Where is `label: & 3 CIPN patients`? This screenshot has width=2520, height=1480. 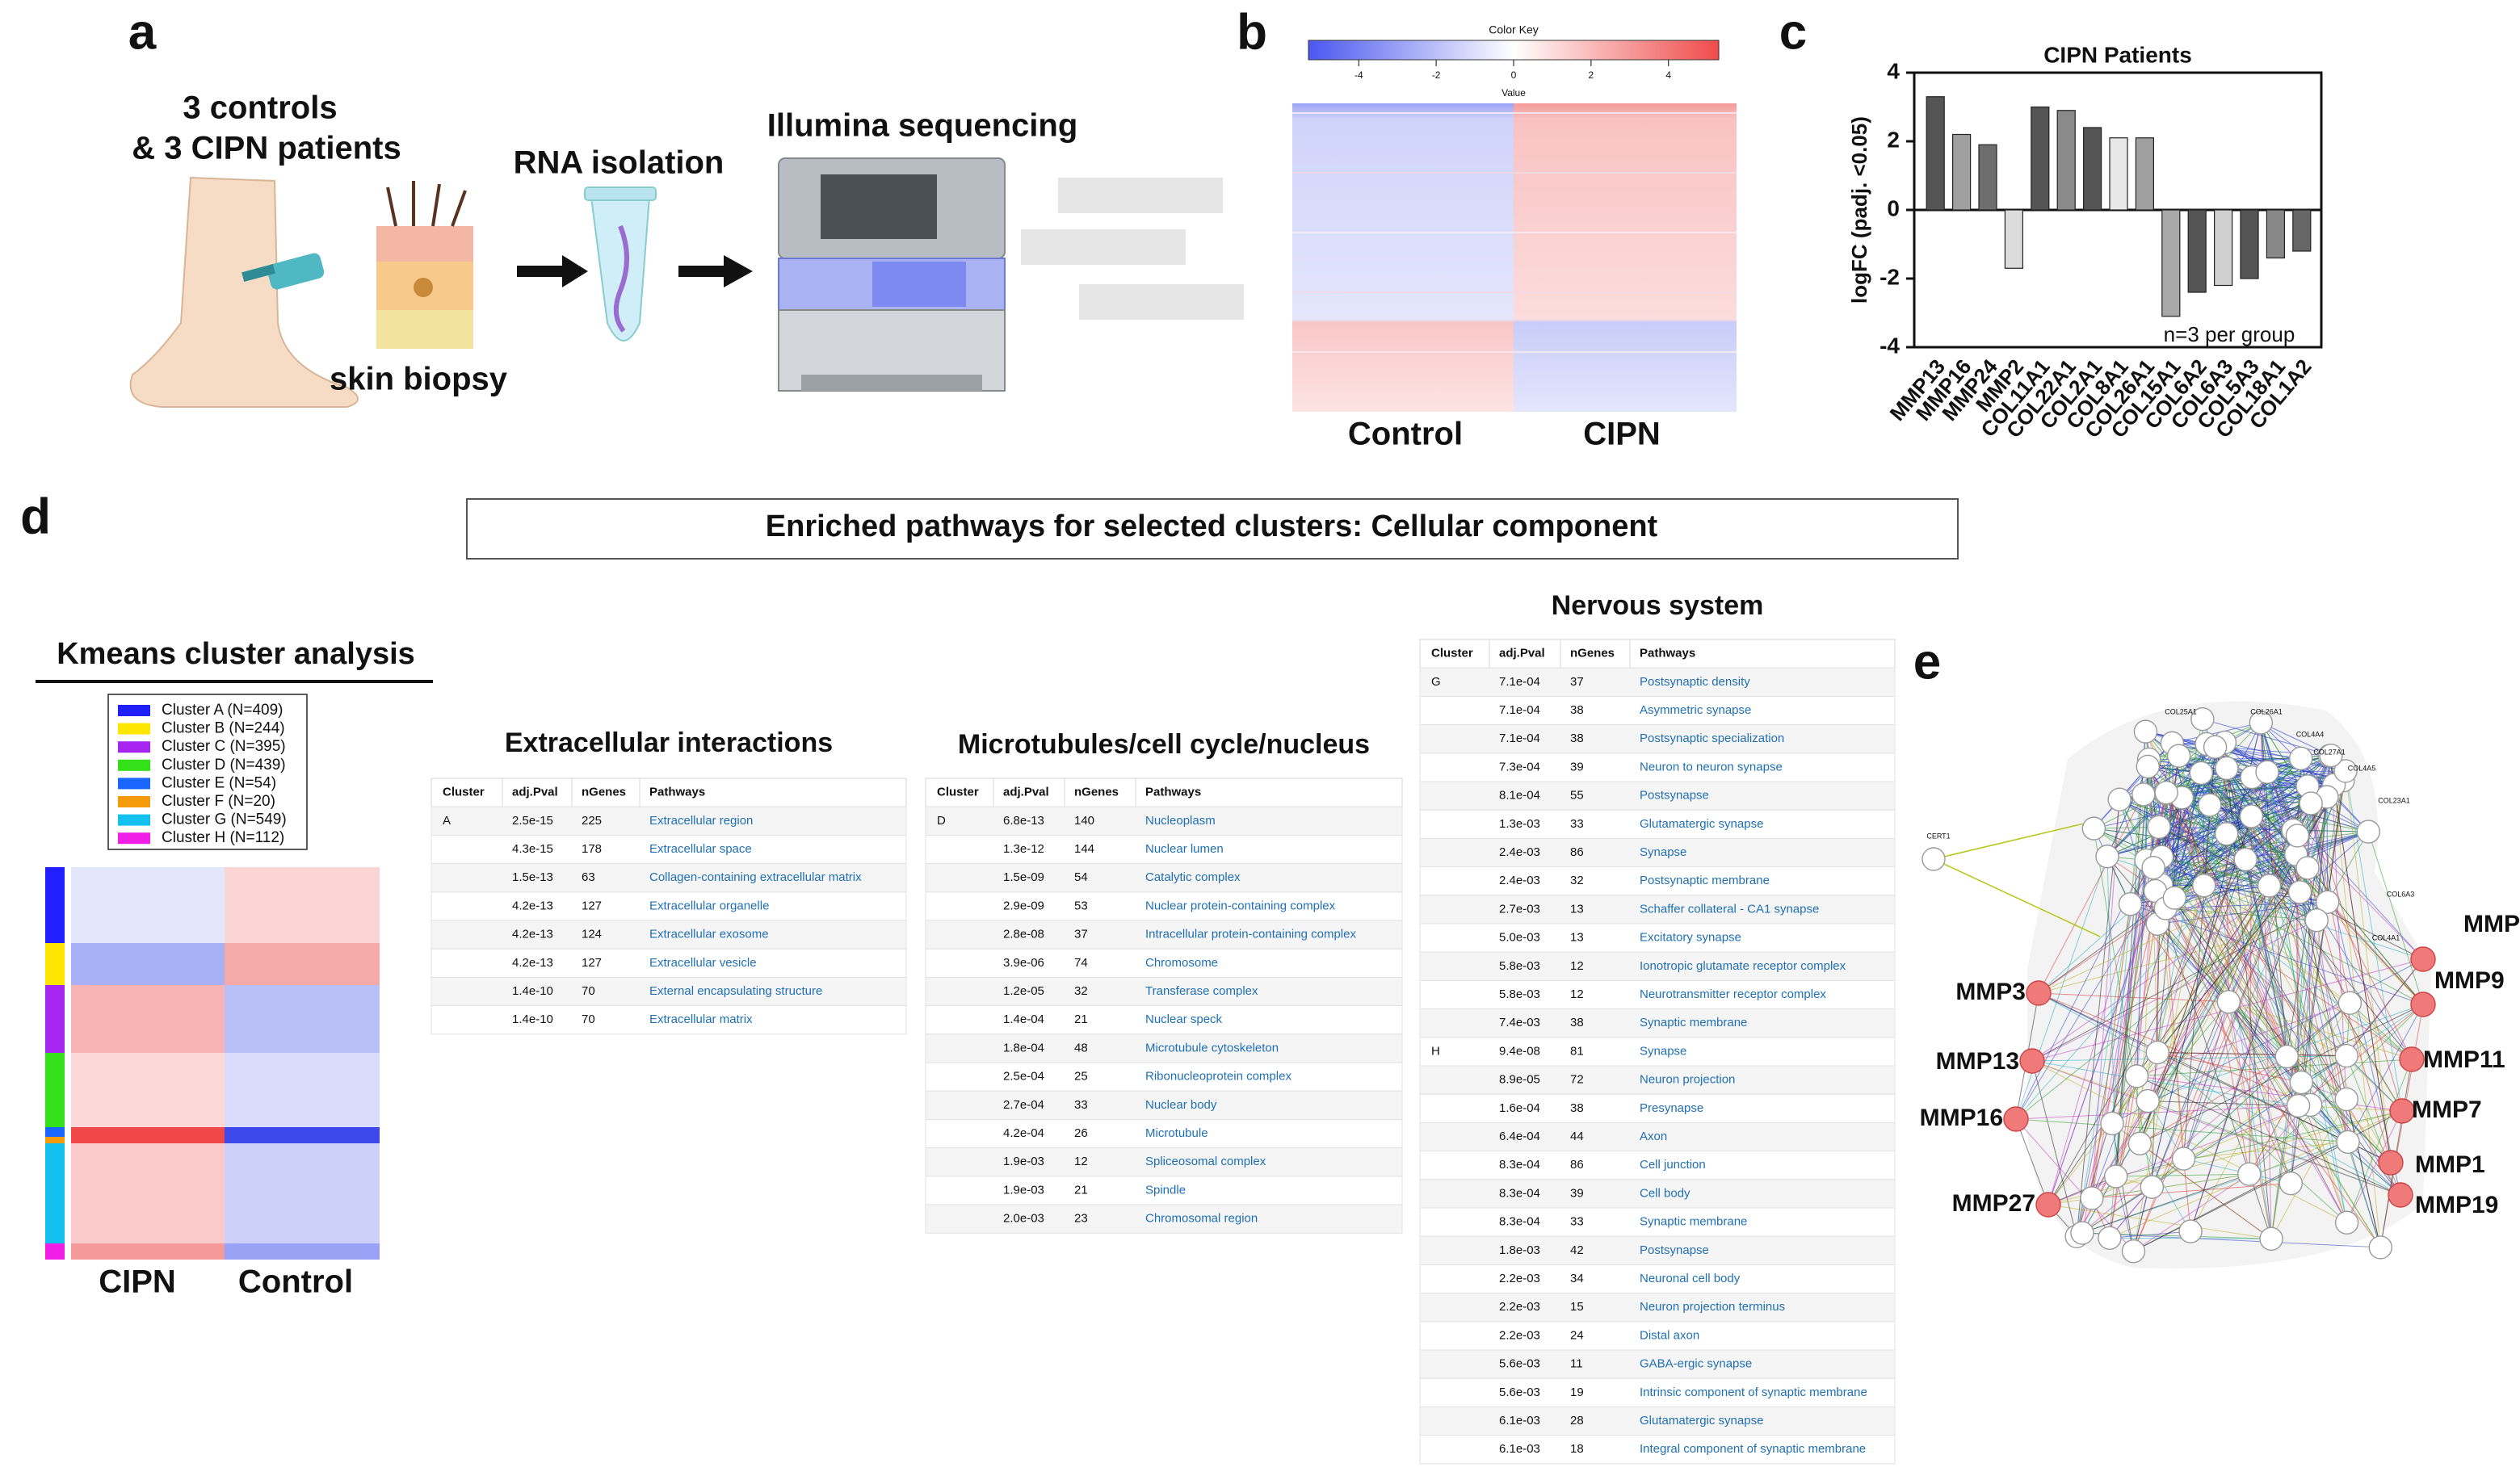 label: & 3 CIPN patients is located at coordinates (266, 148).